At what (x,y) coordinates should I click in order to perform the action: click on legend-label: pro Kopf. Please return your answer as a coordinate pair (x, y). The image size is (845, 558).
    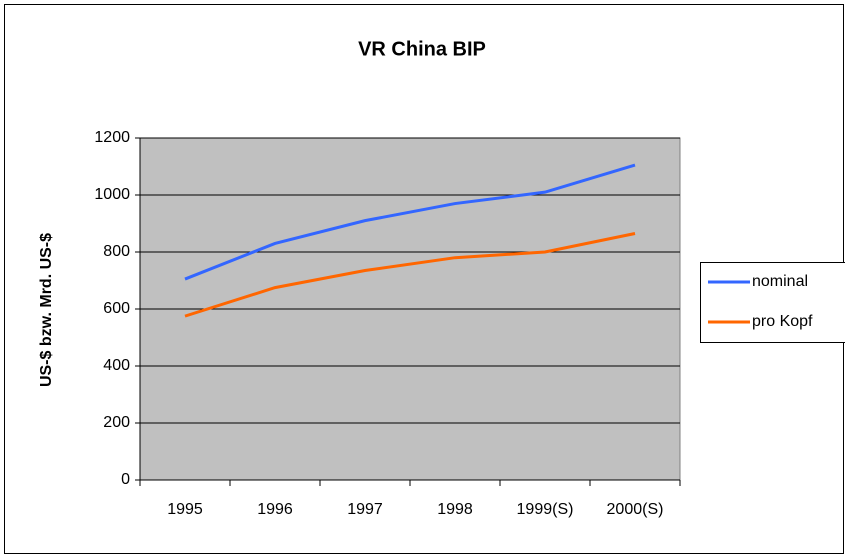
    Looking at the image, I should click on (782, 321).